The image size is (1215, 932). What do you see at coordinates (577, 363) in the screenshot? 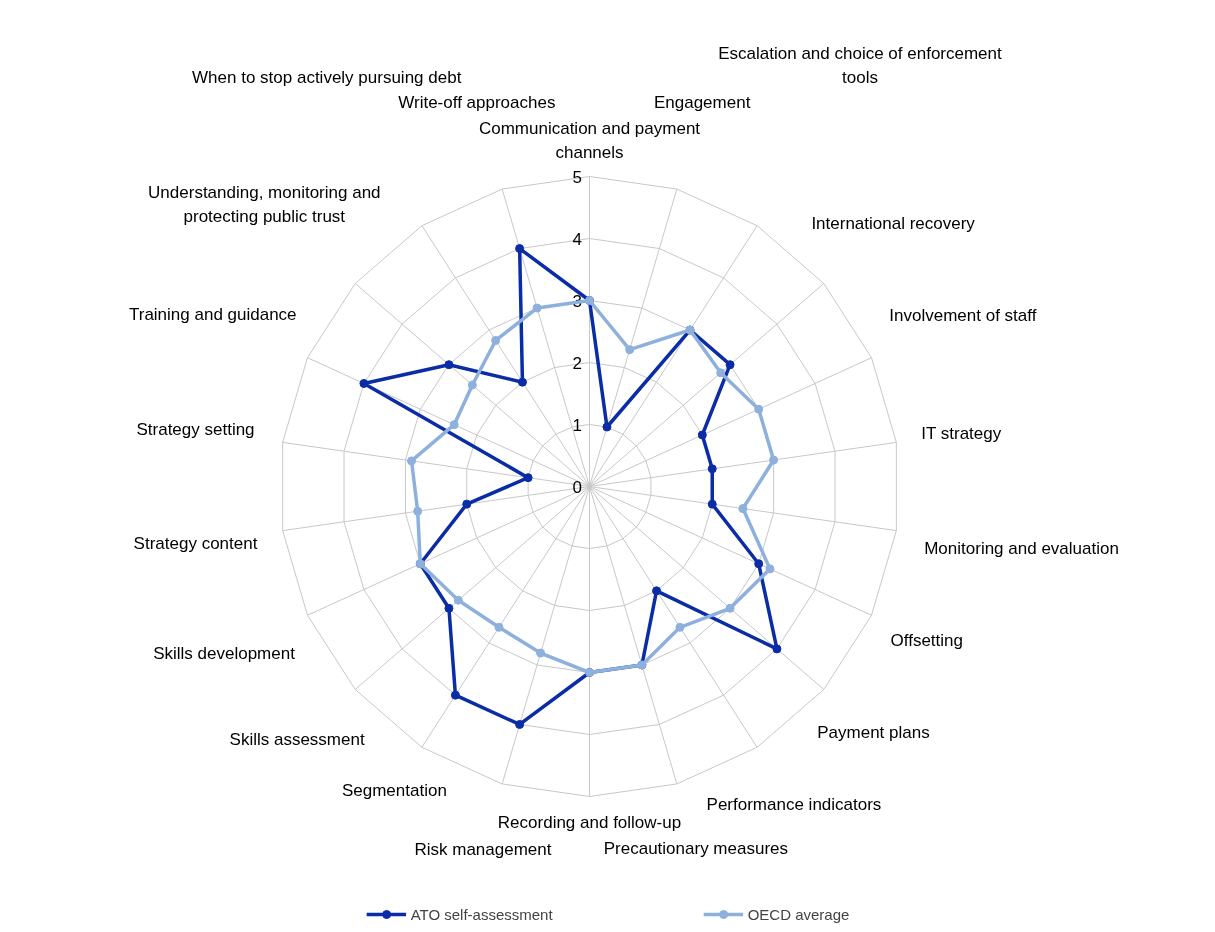
I see `y-tick-label: 2` at bounding box center [577, 363].